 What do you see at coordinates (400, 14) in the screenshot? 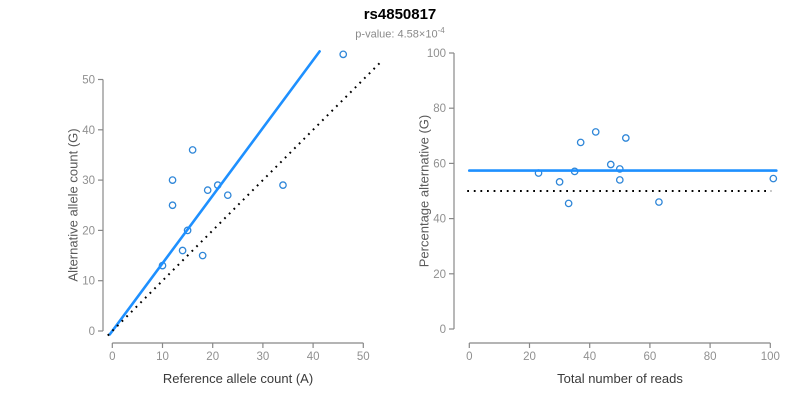
I see `plot-title: rs4850817` at bounding box center [400, 14].